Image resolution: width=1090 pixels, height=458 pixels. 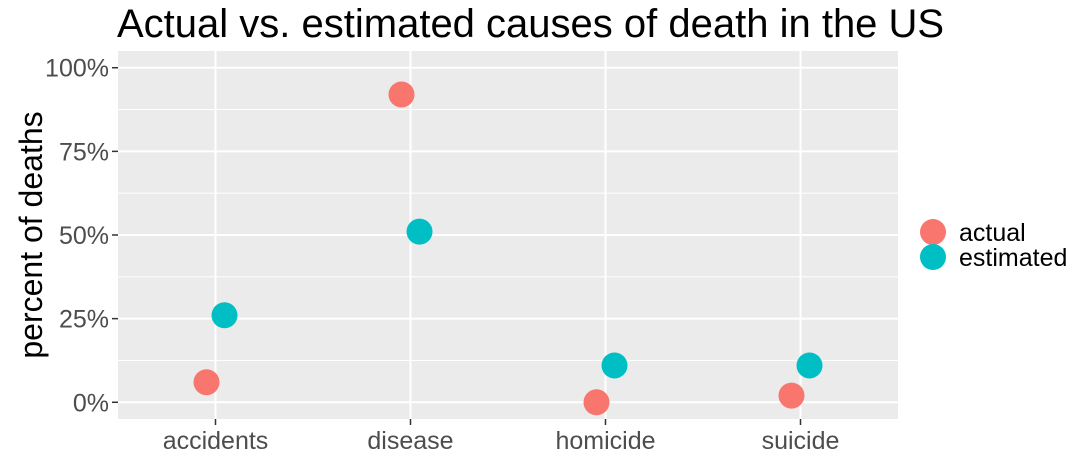 I want to click on legend-label: estimated, so click(x=1013, y=258).